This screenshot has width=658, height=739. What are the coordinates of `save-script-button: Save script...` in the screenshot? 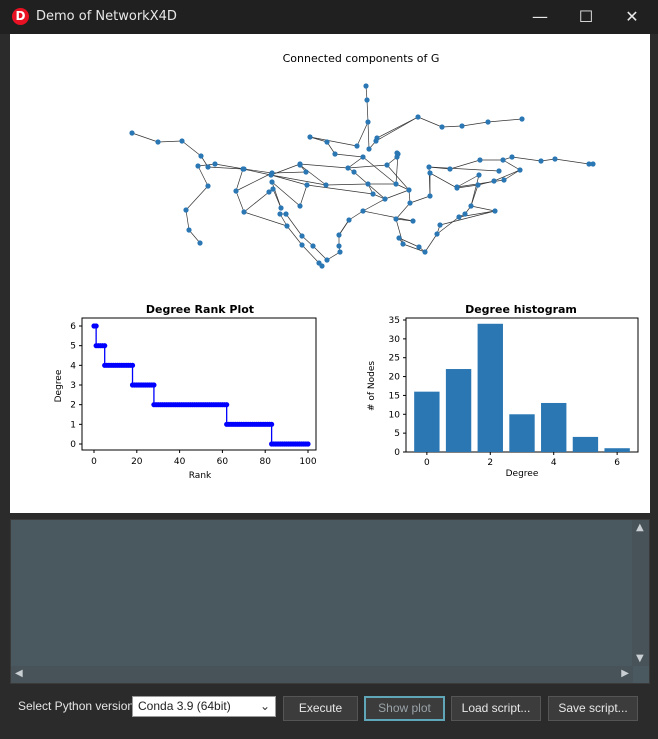 It's located at (593, 708).